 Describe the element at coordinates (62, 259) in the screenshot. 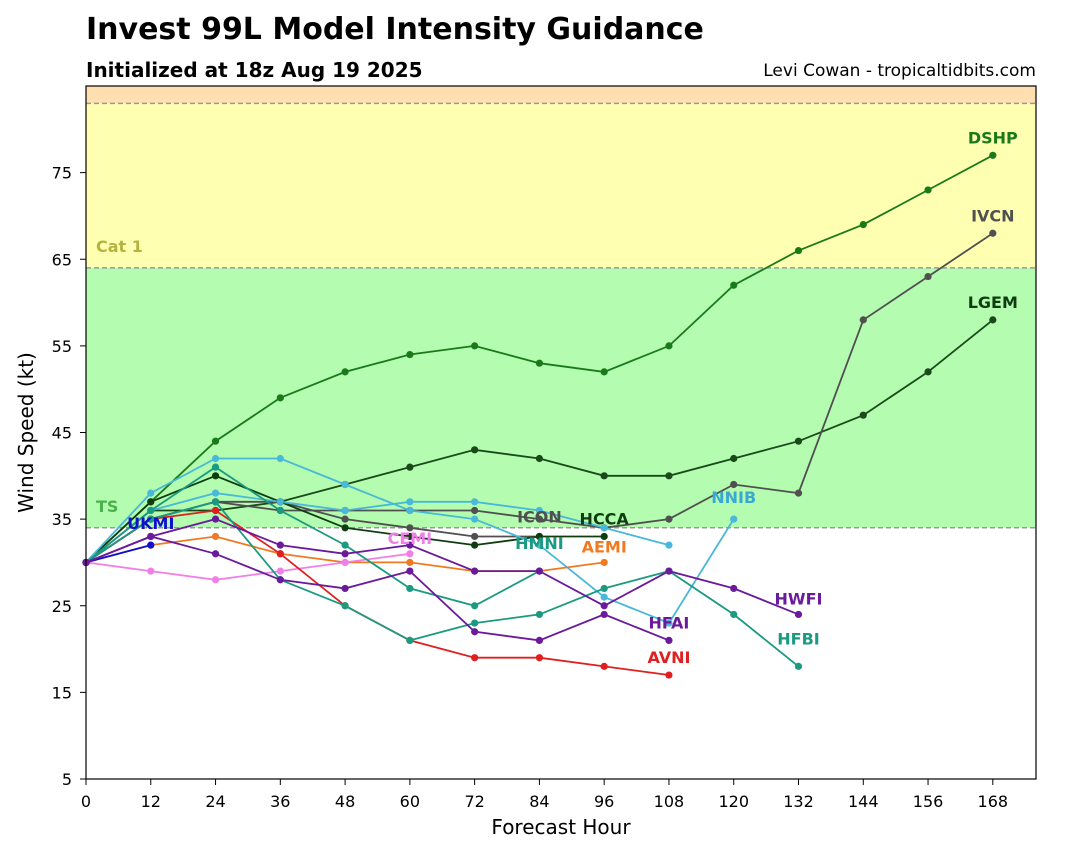

I see `y-tick-label-6: 65` at that location.